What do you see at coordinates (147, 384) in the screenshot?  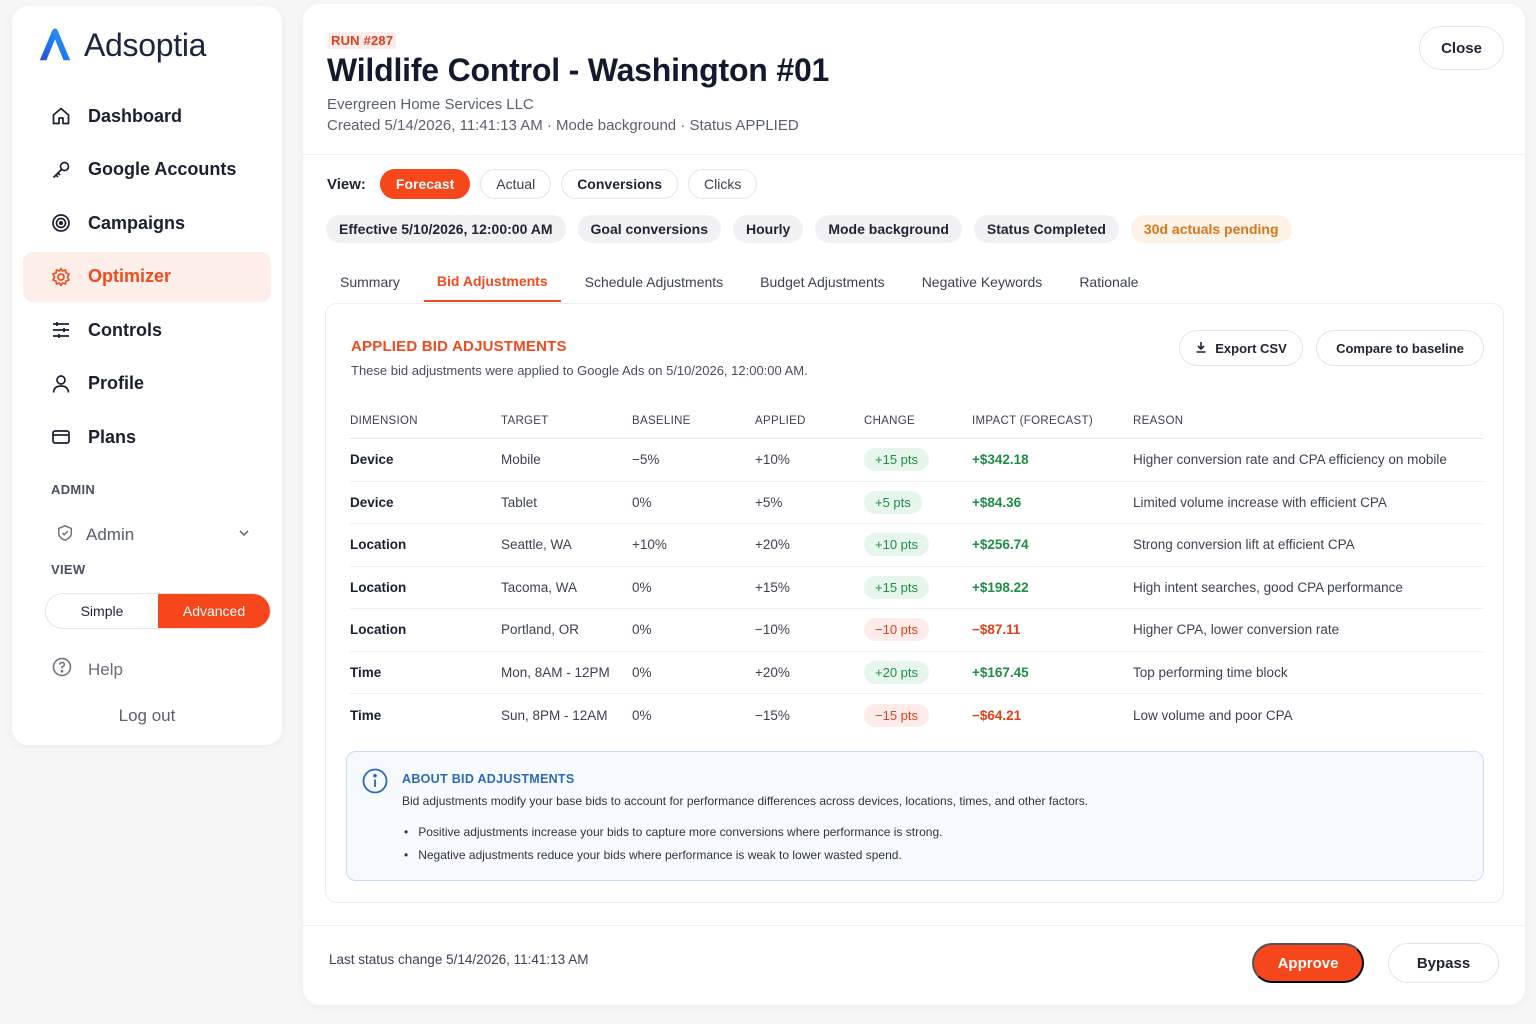 I see `sidebar-item-profile: Profile` at bounding box center [147, 384].